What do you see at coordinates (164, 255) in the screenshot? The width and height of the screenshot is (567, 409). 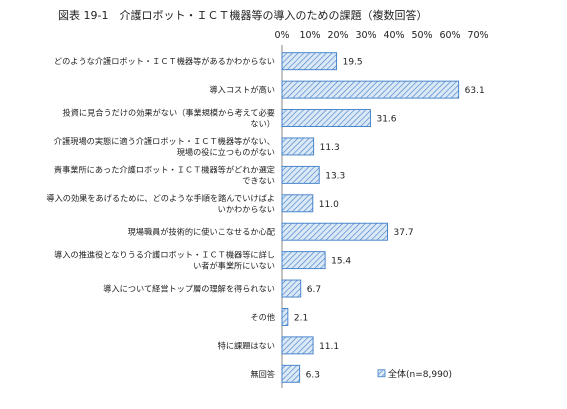 I see `category-label: 導入の推進役となりうる介護ロボット・ＩＣＴ機器等に詳し` at bounding box center [164, 255].